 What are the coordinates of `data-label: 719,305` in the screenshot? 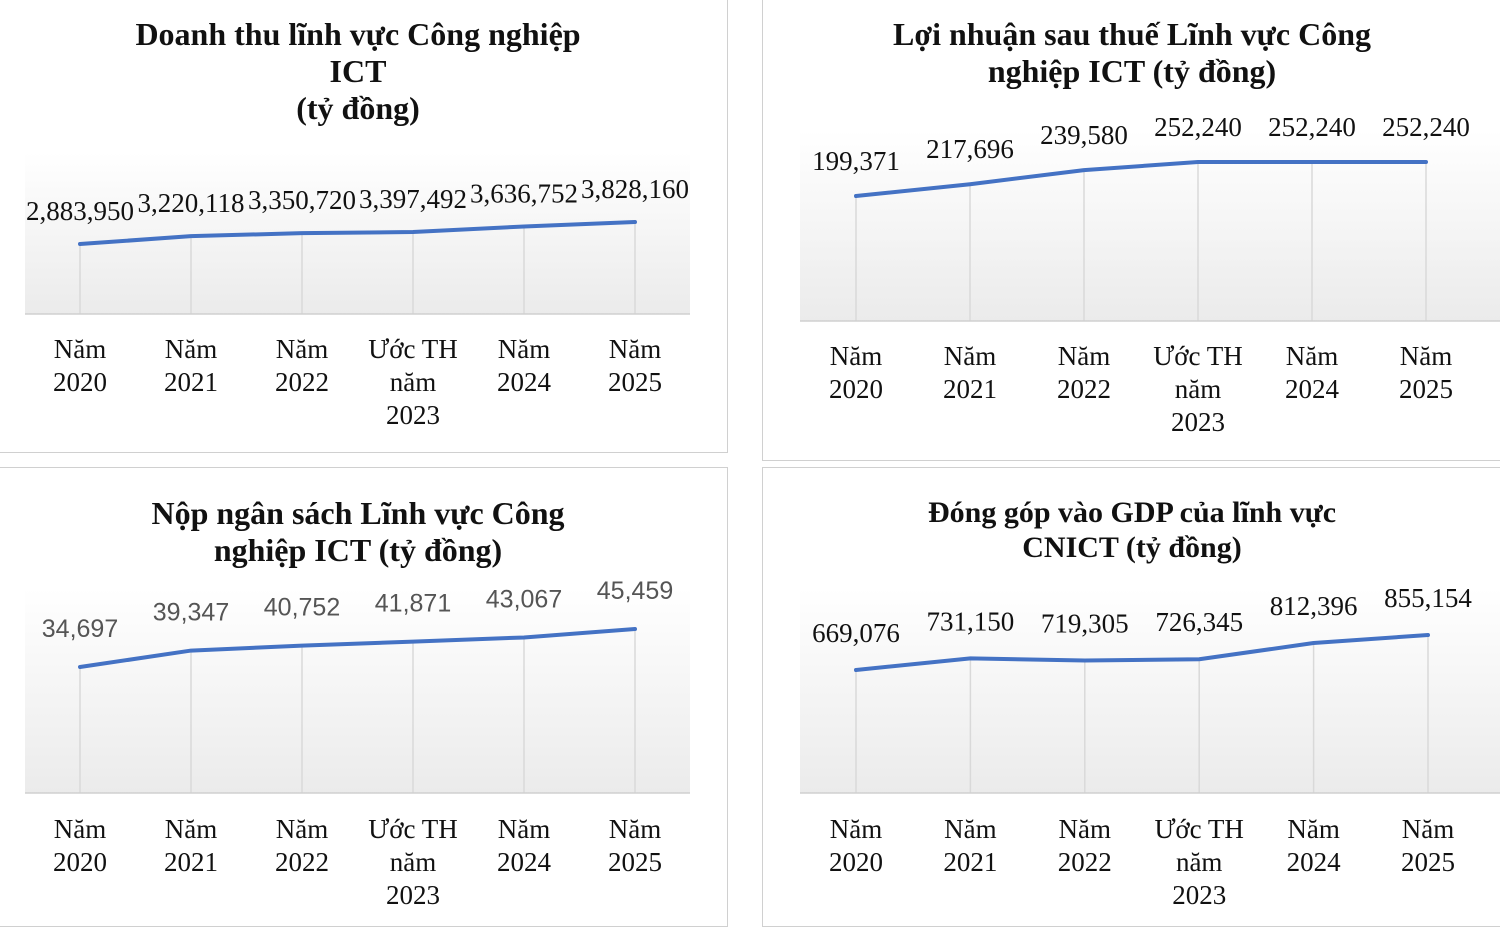 It's located at (1085, 624).